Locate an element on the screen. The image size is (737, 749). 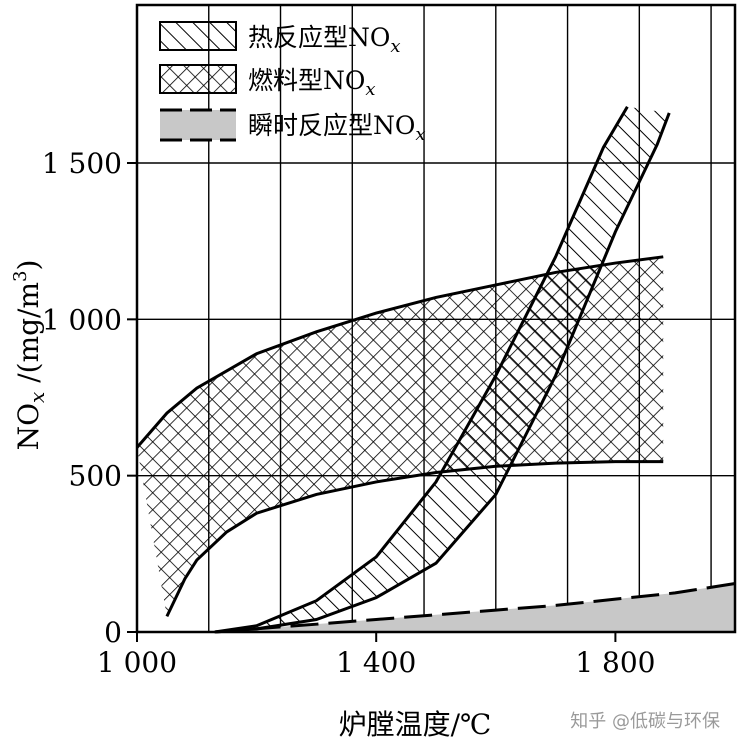
svg-text: 瞬时反应型NOx is located at coordinates (337, 128).